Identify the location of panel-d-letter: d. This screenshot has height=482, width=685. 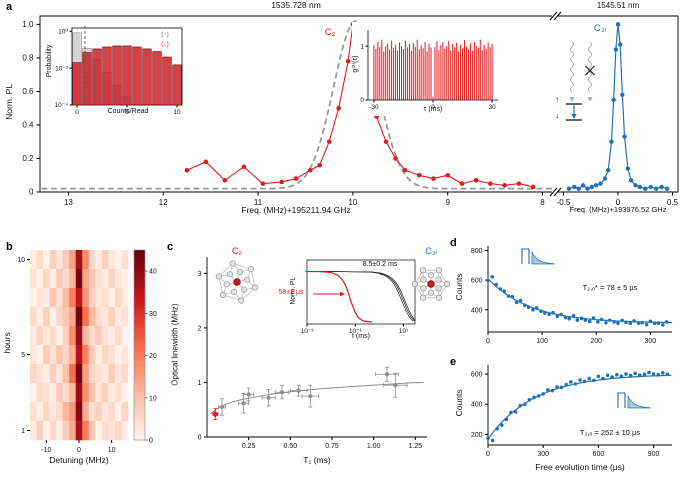
(453, 243).